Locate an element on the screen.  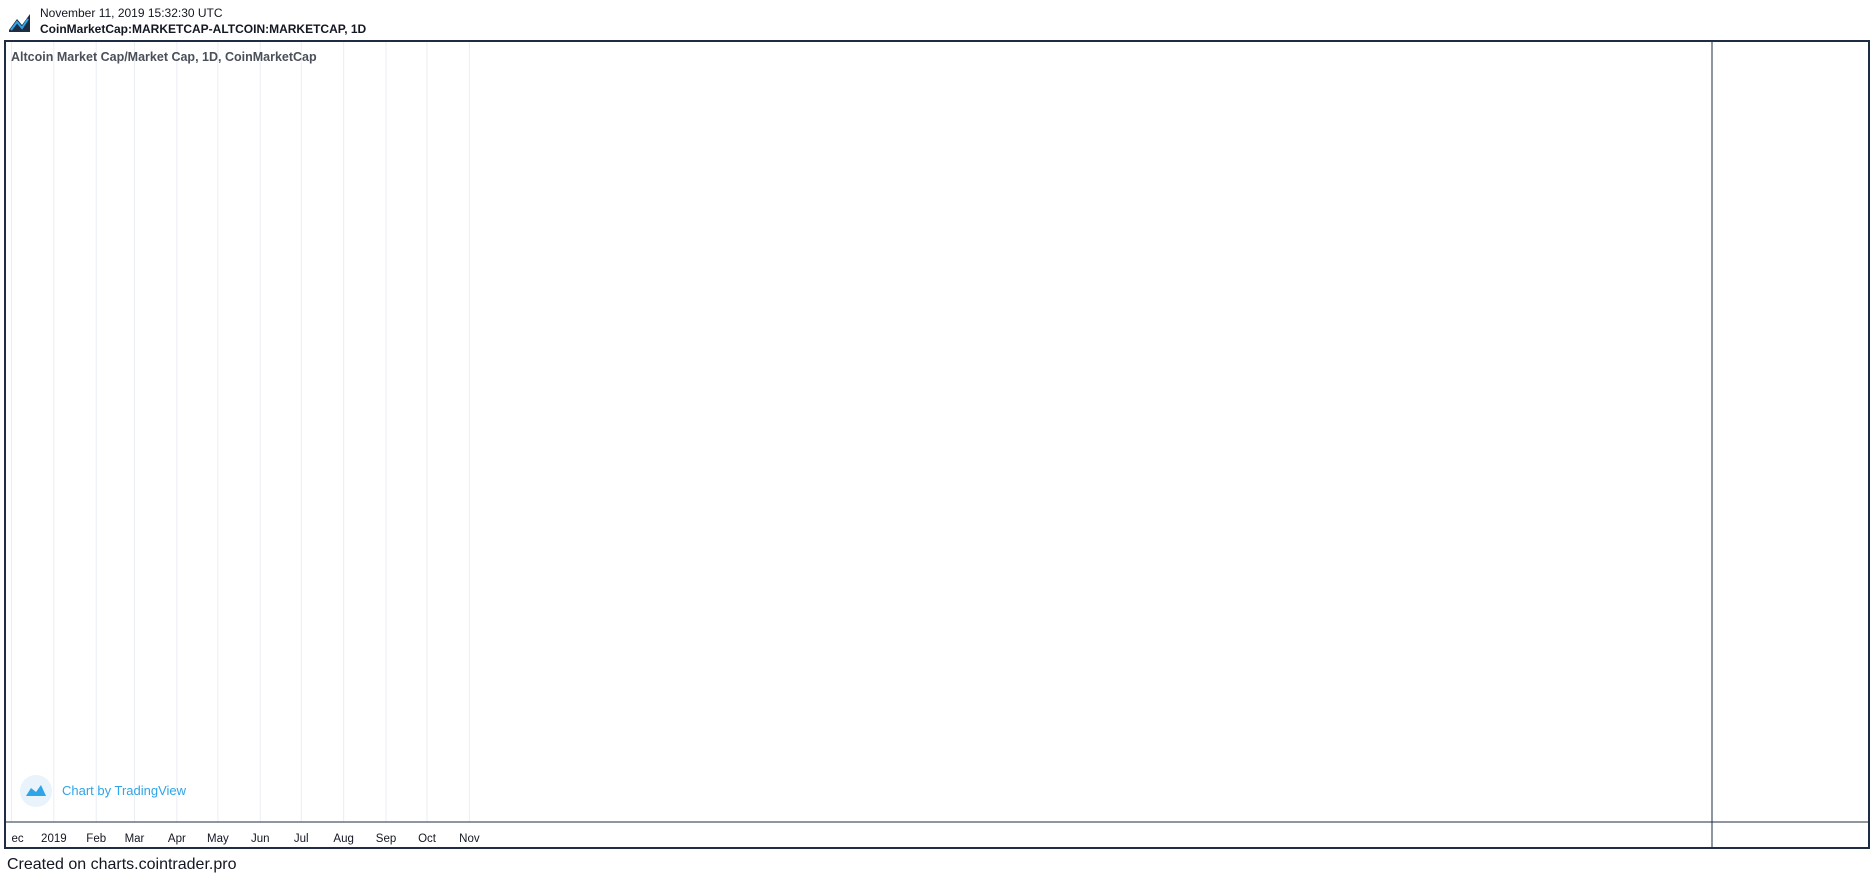
x-tick-label: Jun is located at coordinates (260, 839).